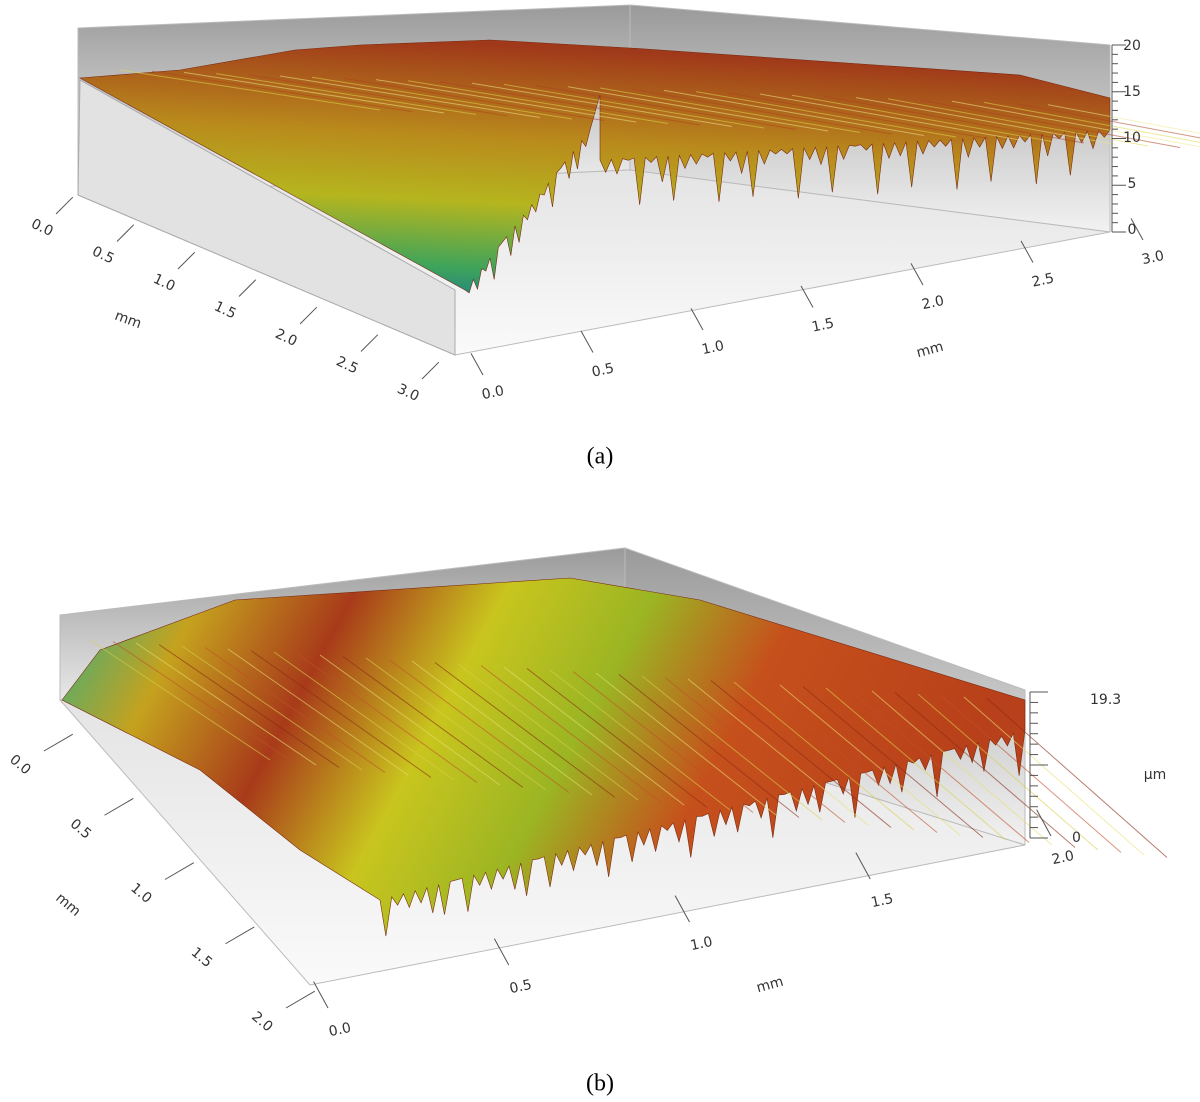 The image size is (1200, 1102). What do you see at coordinates (1132, 46) in the screenshot?
I see `tick-label: 20` at bounding box center [1132, 46].